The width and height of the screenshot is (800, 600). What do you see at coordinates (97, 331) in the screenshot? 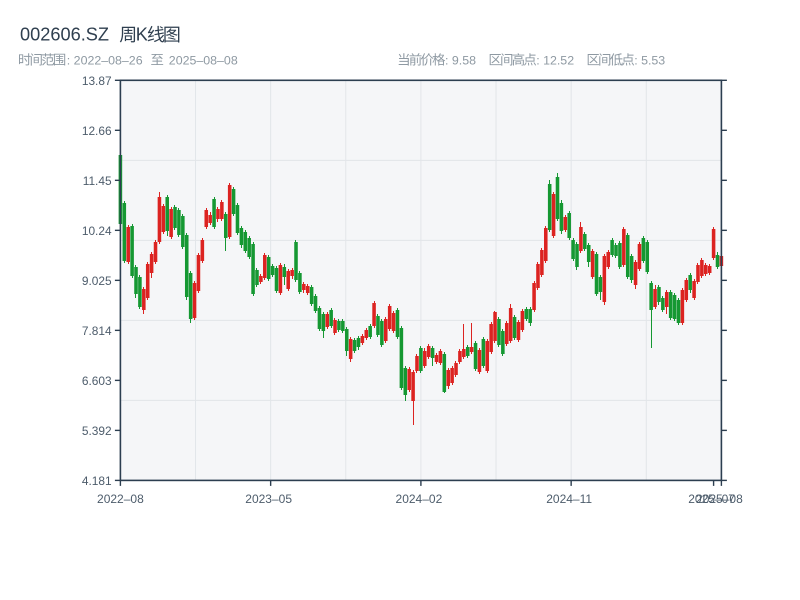
I see `svg-text: 7.814` at bounding box center [97, 331].